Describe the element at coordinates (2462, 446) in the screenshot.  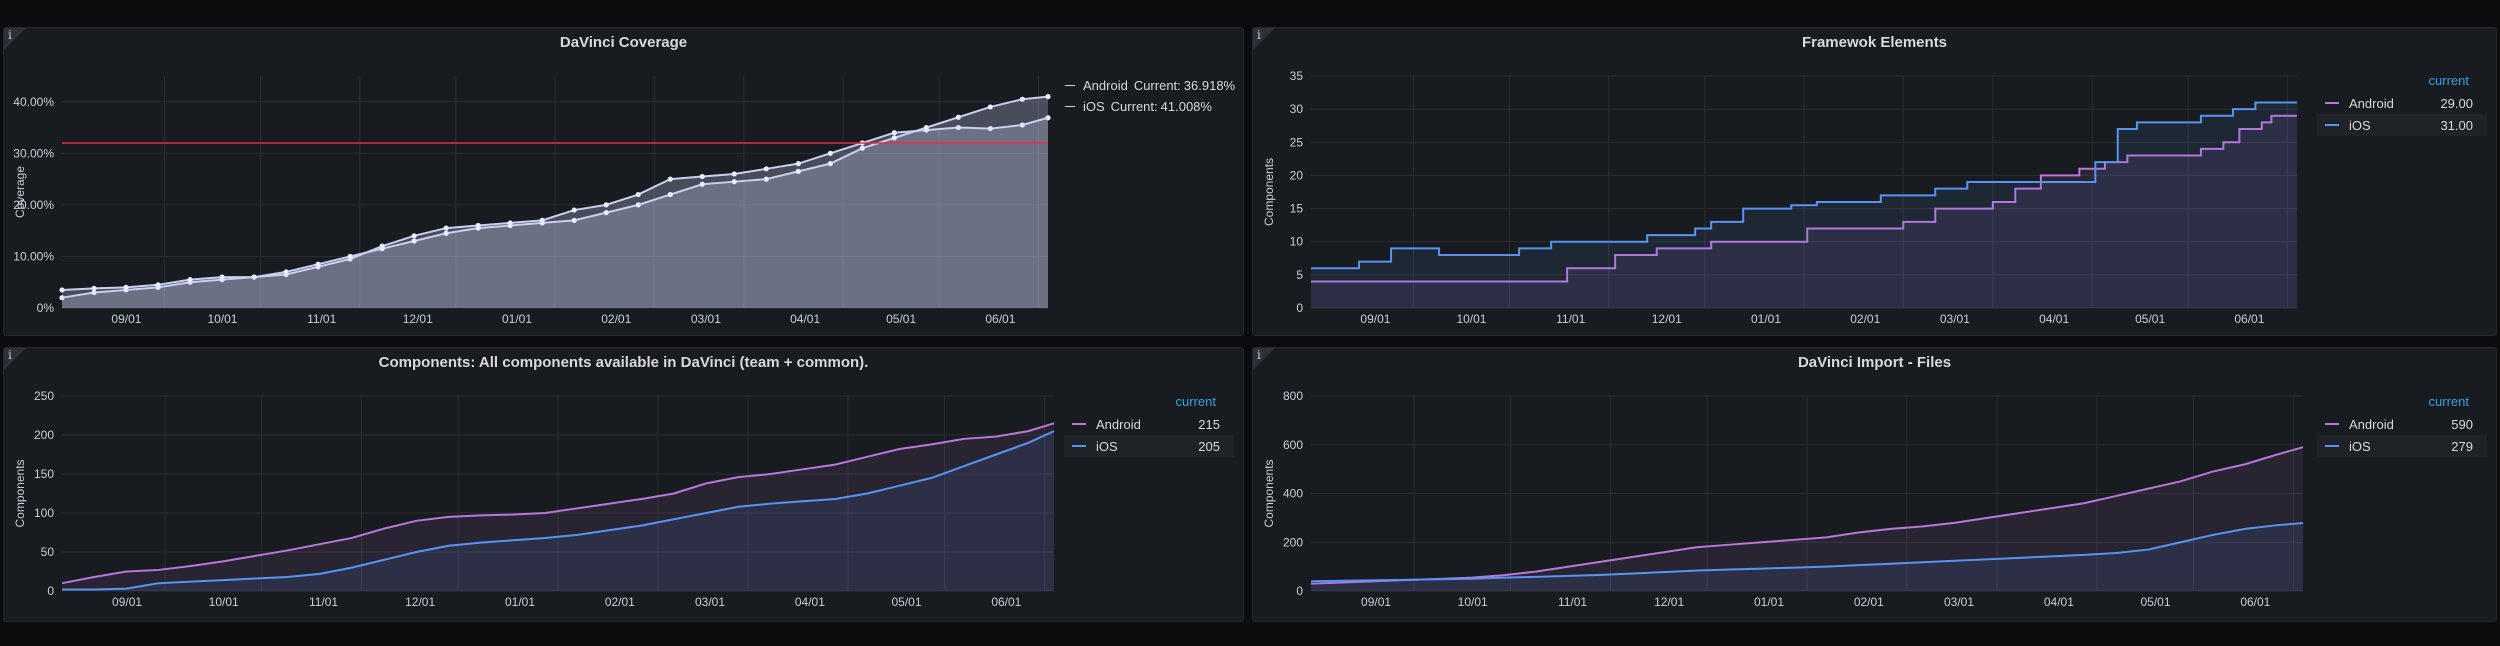
I see `legend-value: 279` at that location.